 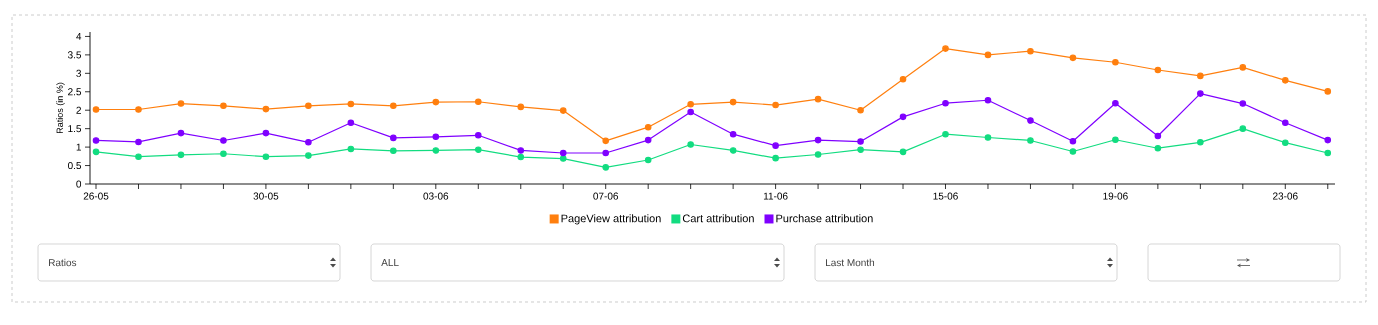 I want to click on text: Last Month, so click(x=850, y=262).